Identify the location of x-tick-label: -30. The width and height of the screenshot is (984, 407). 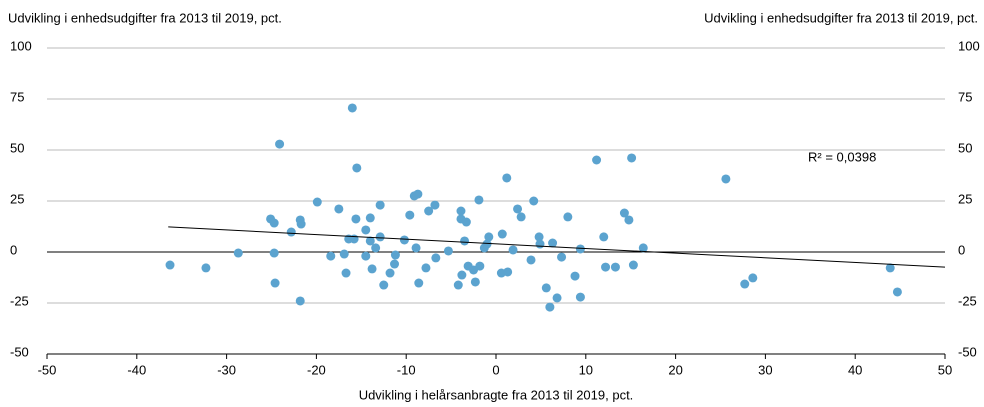
(226, 369).